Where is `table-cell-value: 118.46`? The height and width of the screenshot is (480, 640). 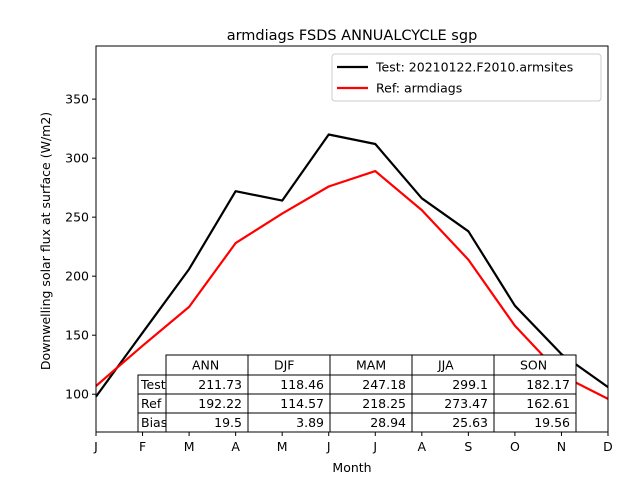 table-cell-value: 118.46 is located at coordinates (302, 384).